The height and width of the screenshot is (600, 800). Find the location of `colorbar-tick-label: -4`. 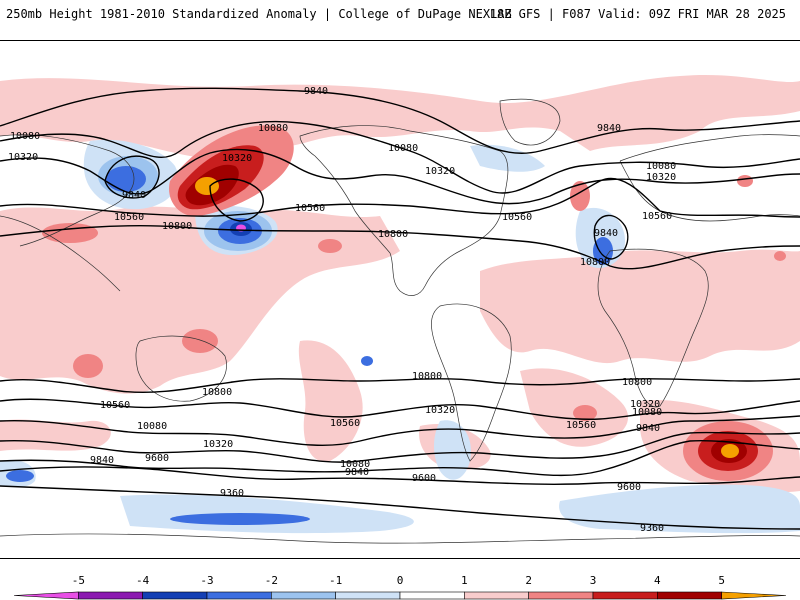

colorbar-tick-label: -4 is located at coordinates (143, 580).